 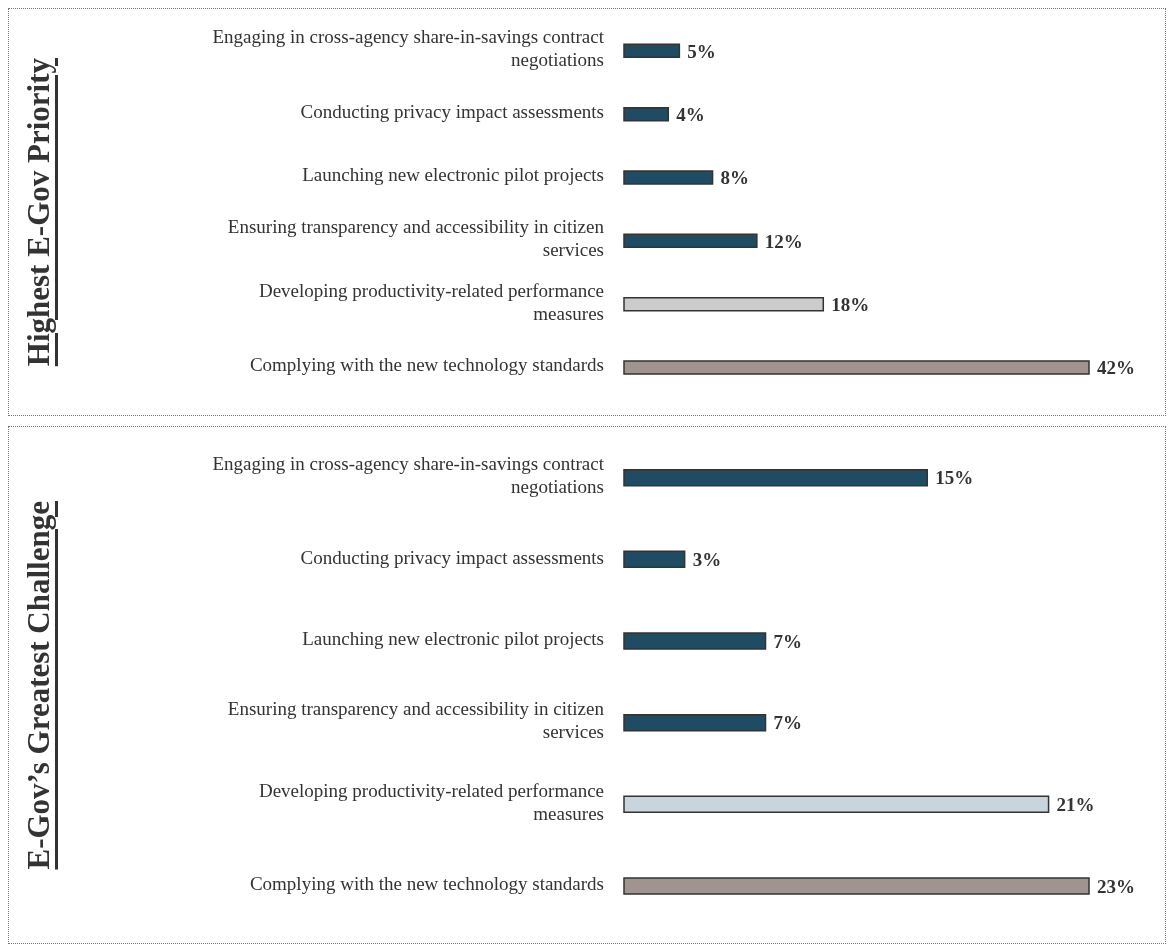 I want to click on data-label: 23%, so click(x=1116, y=886).